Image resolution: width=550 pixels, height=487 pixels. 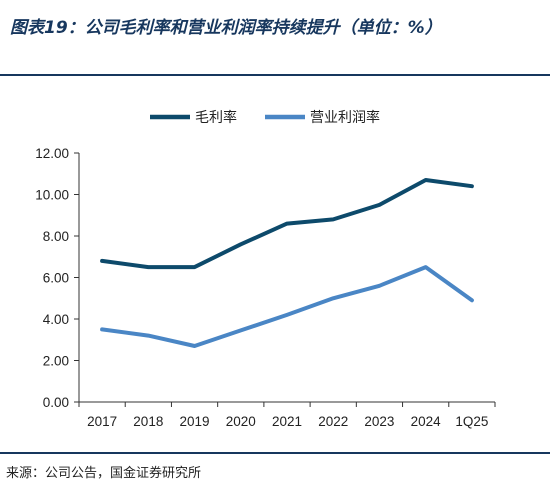 I want to click on y-axis: 0.00 2.00 4.00 6.00 8.00 10.00 12.00, so click(x=57, y=278).